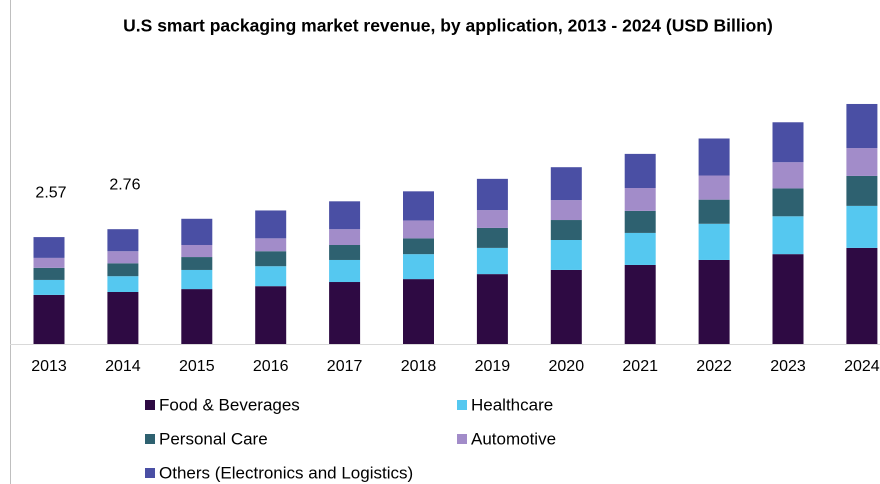  I want to click on legend-label: Personal Care, so click(213, 438).